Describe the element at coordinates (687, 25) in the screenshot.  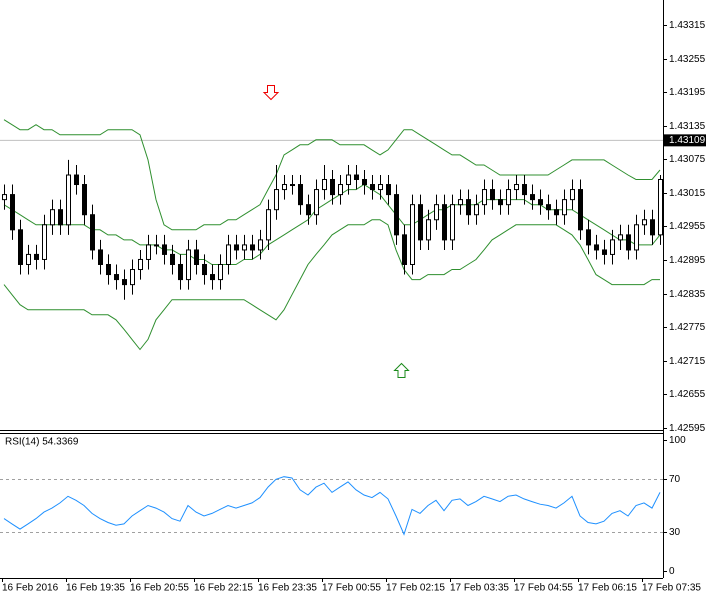
I see `y-tick-label: 1.43315` at that location.